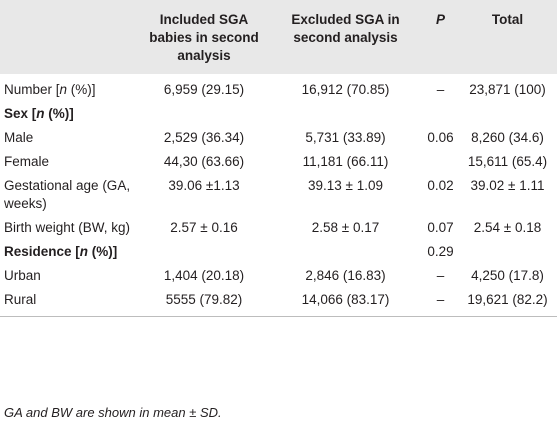 This screenshot has height=430, width=557. What do you see at coordinates (345, 28) in the screenshot?
I see `header-excluded-sga: Excluded SGA in second analysis` at bounding box center [345, 28].